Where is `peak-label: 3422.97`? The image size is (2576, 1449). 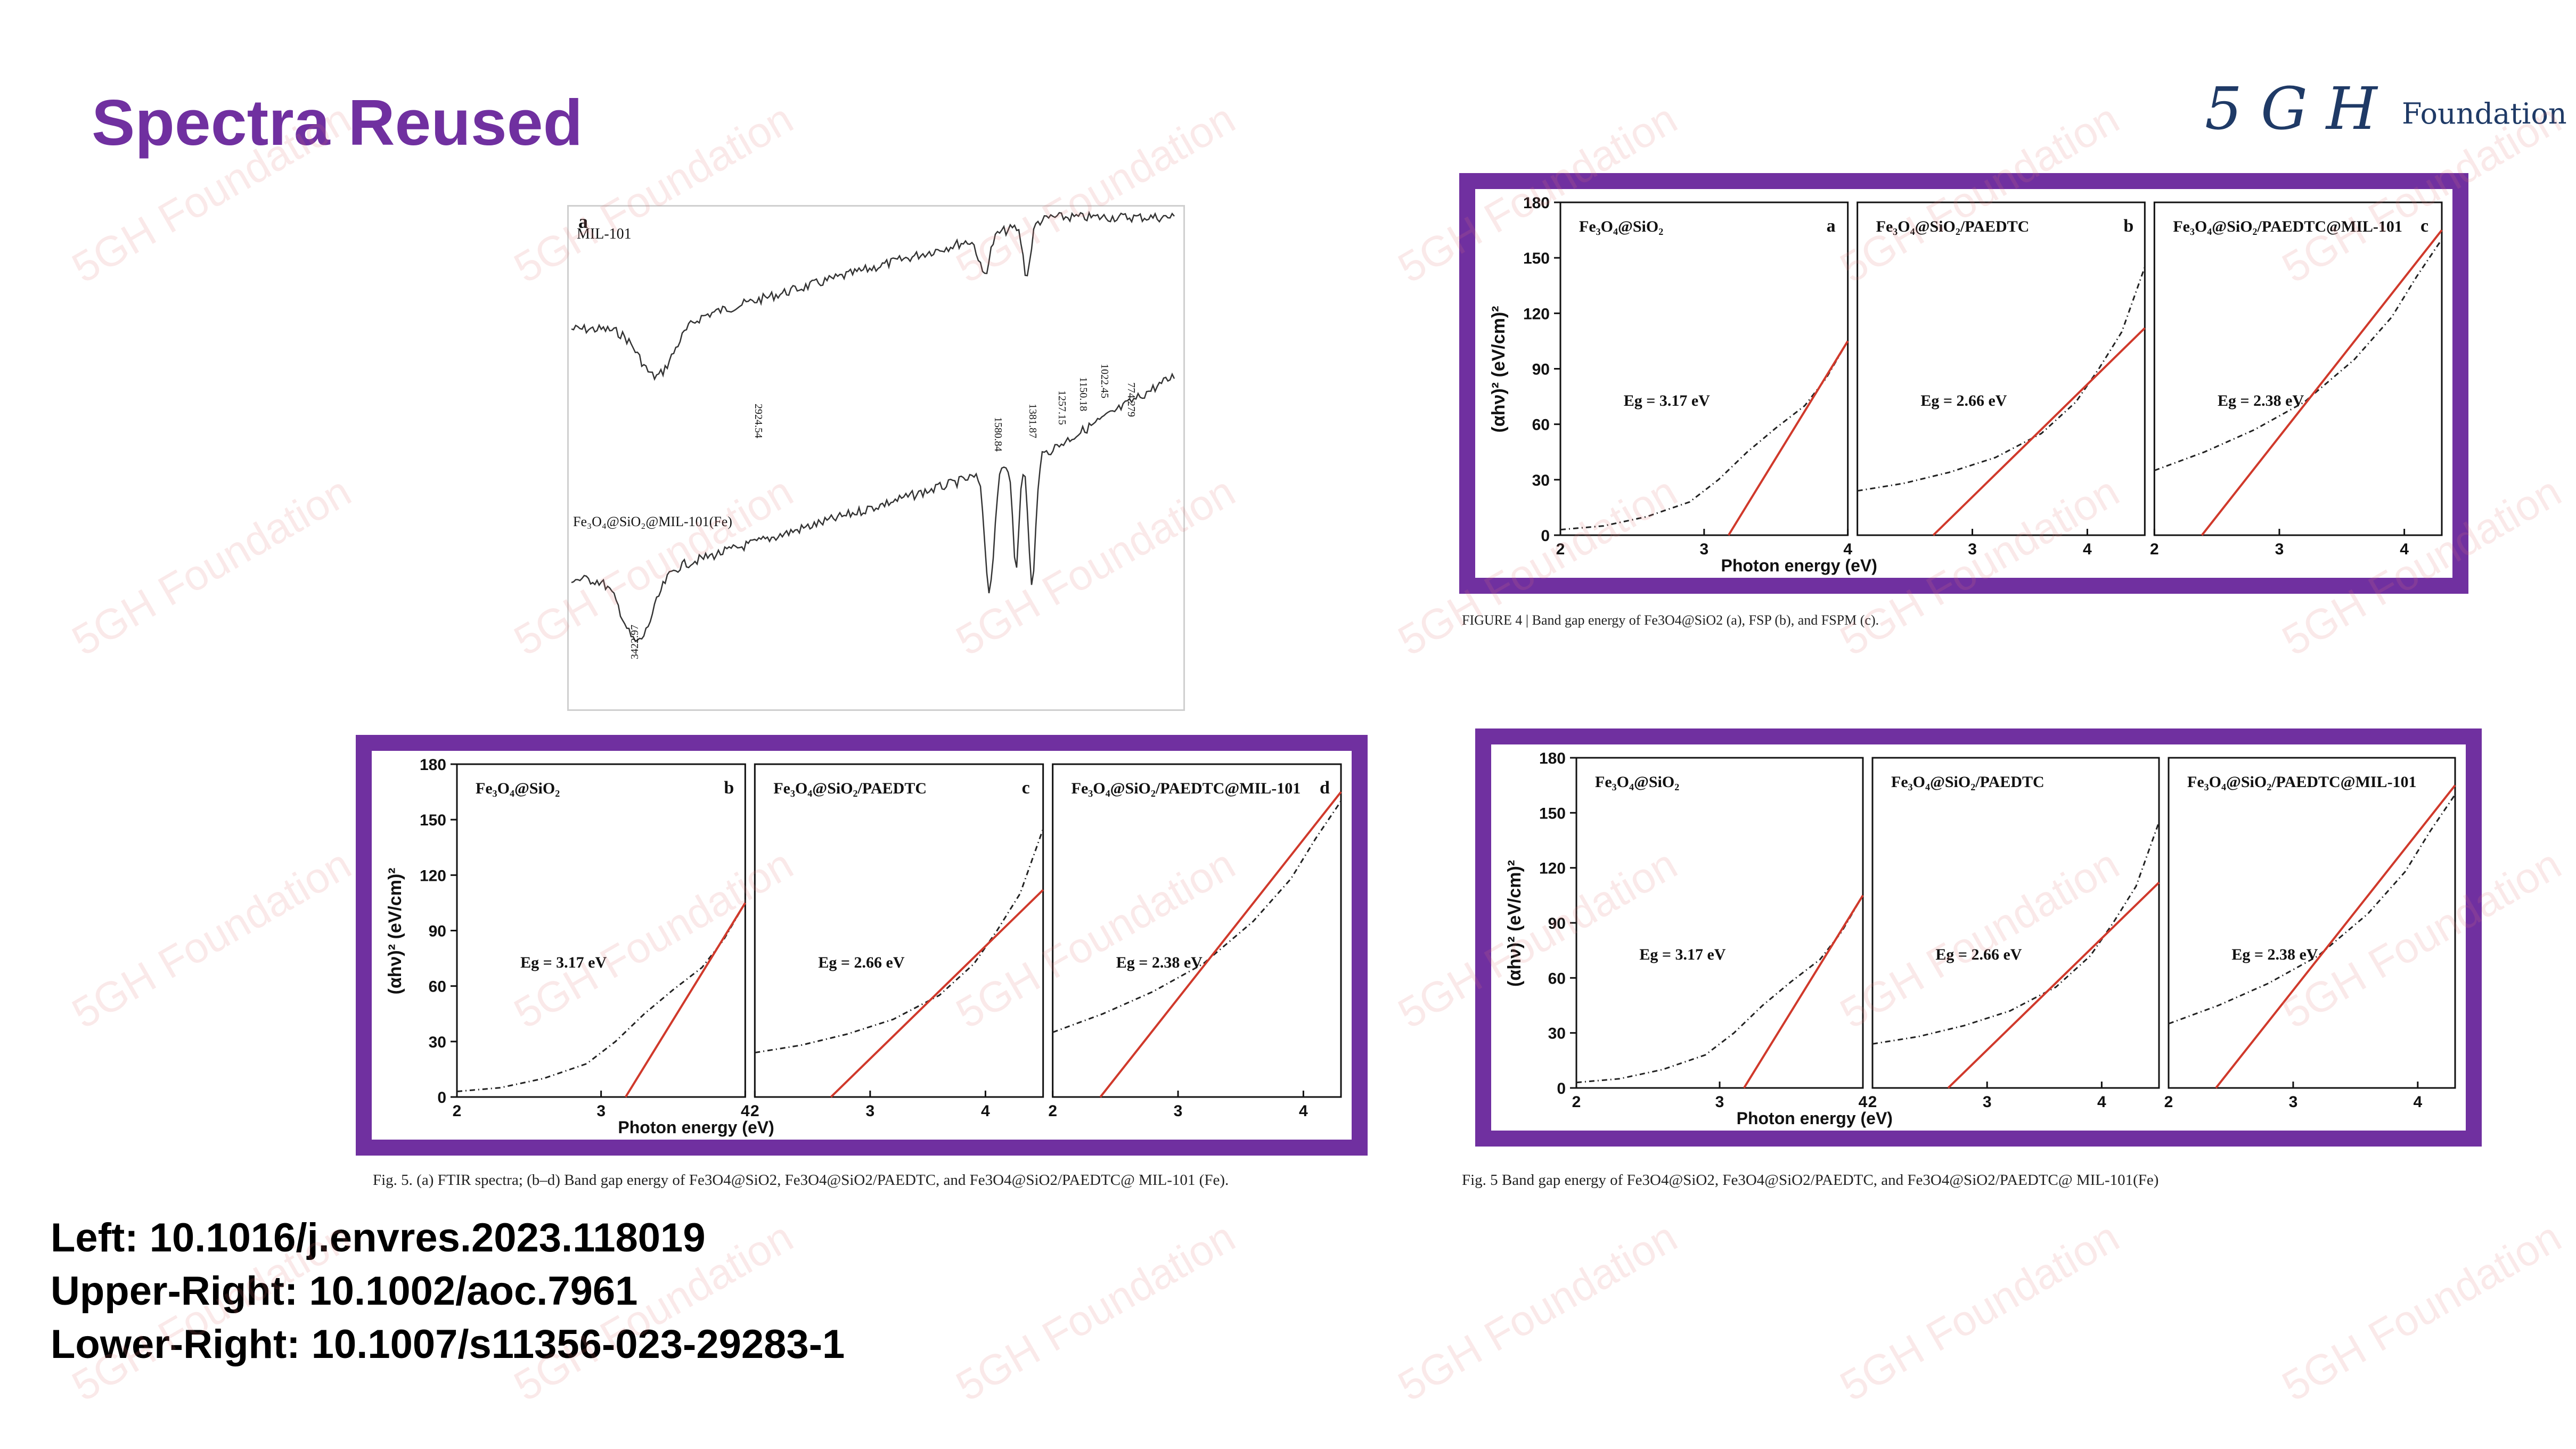 peak-label: 3422.97 is located at coordinates (635, 642).